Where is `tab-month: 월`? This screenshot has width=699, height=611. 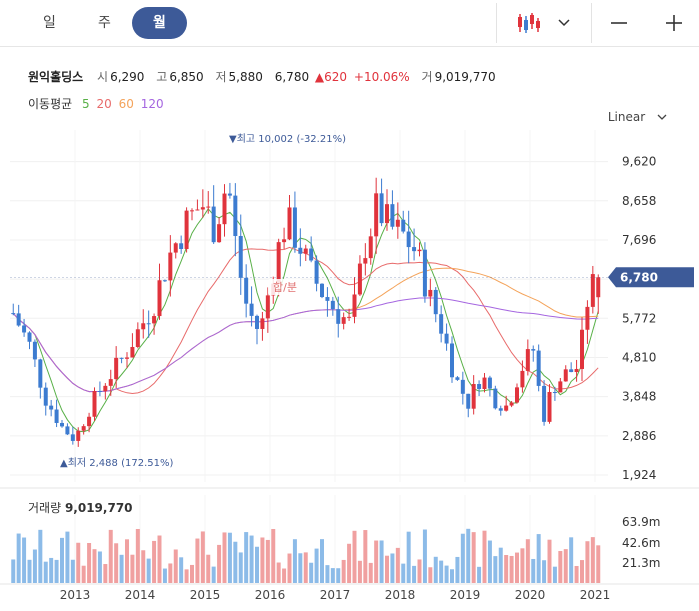 tab-month: 월 is located at coordinates (159, 23).